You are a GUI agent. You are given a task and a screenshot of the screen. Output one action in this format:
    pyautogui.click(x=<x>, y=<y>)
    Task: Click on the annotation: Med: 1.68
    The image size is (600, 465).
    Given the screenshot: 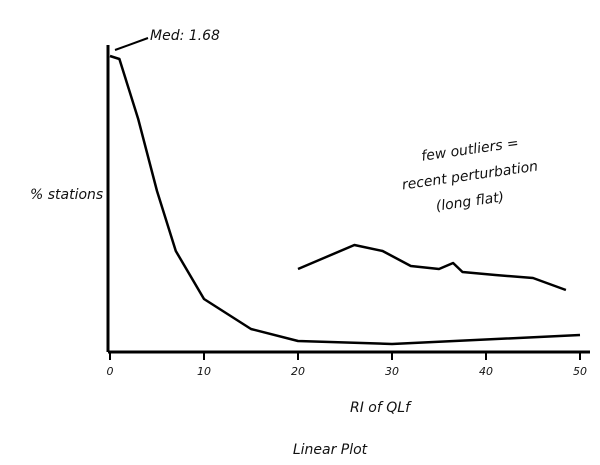 What is the action you would take?
    pyautogui.click(x=185, y=36)
    